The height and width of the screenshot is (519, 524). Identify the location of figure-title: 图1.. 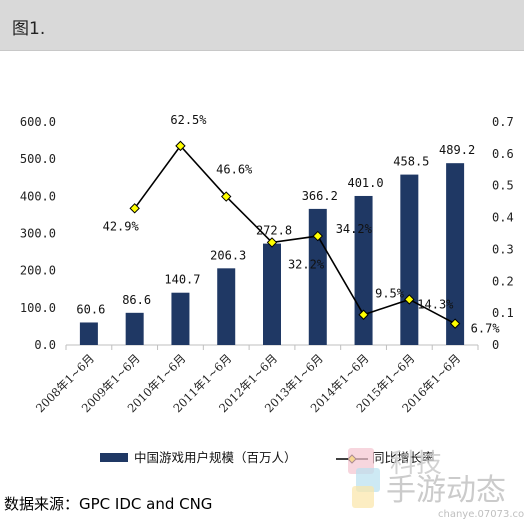
(29, 29).